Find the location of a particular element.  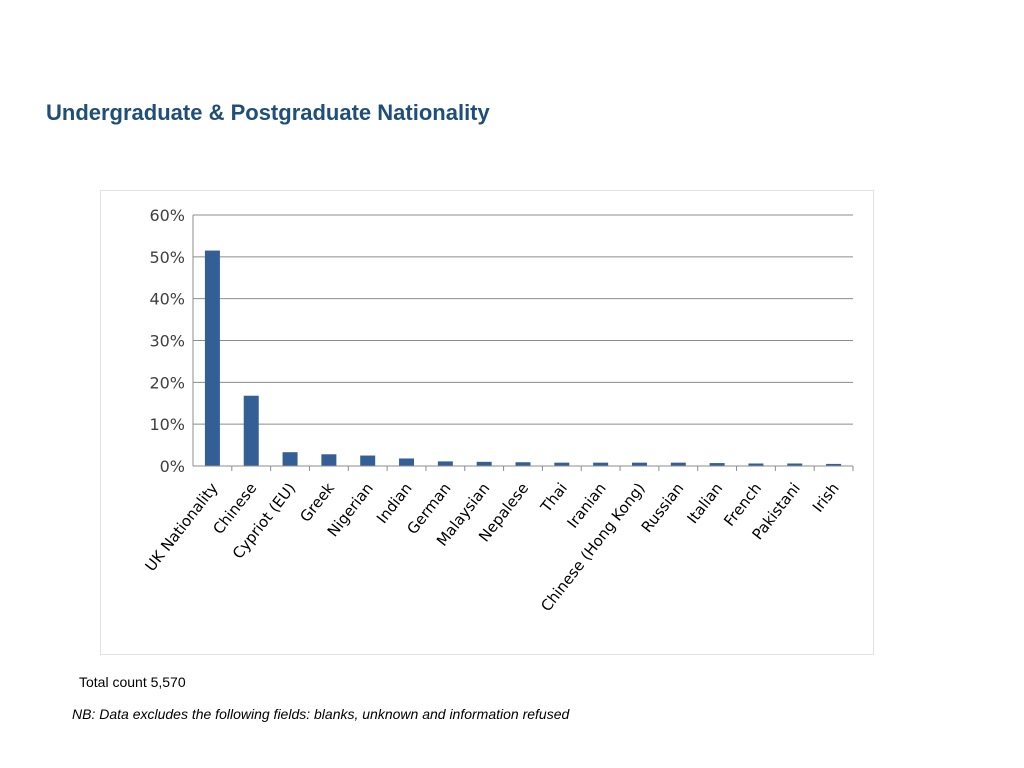

y-tick-label: 60% is located at coordinates (167, 215).